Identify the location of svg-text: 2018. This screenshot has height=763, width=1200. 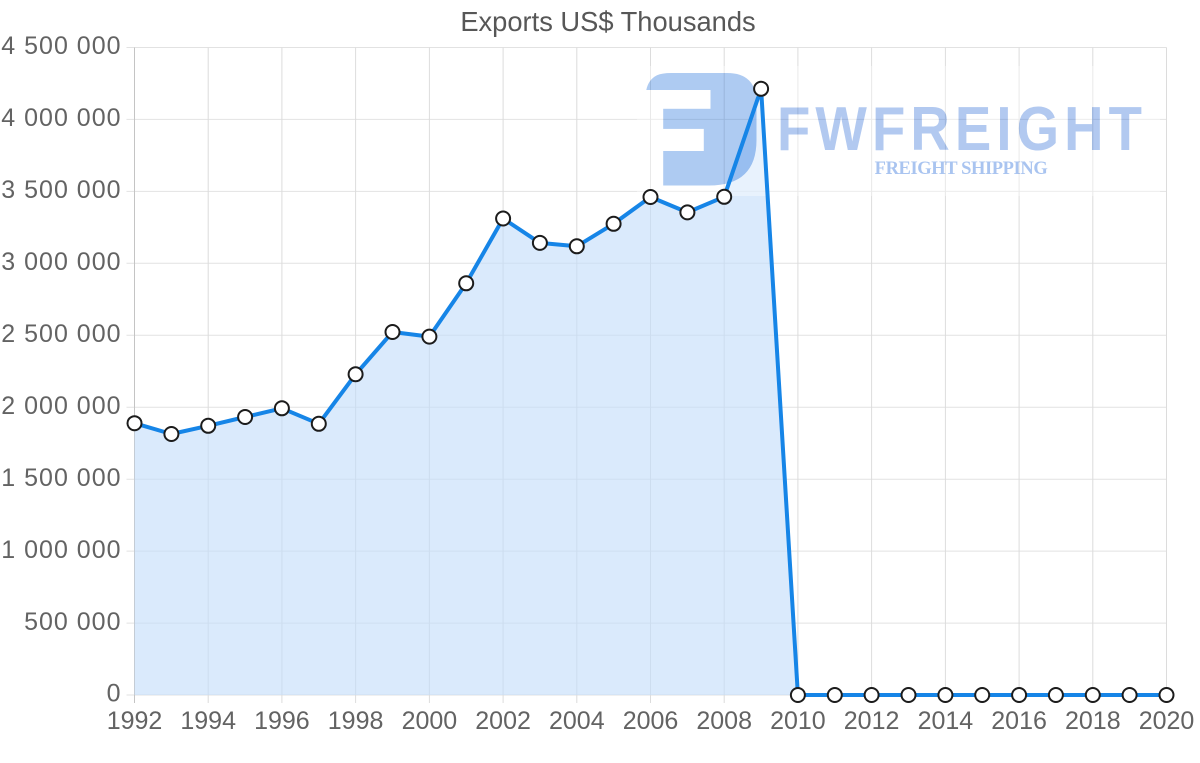
(1093, 721).